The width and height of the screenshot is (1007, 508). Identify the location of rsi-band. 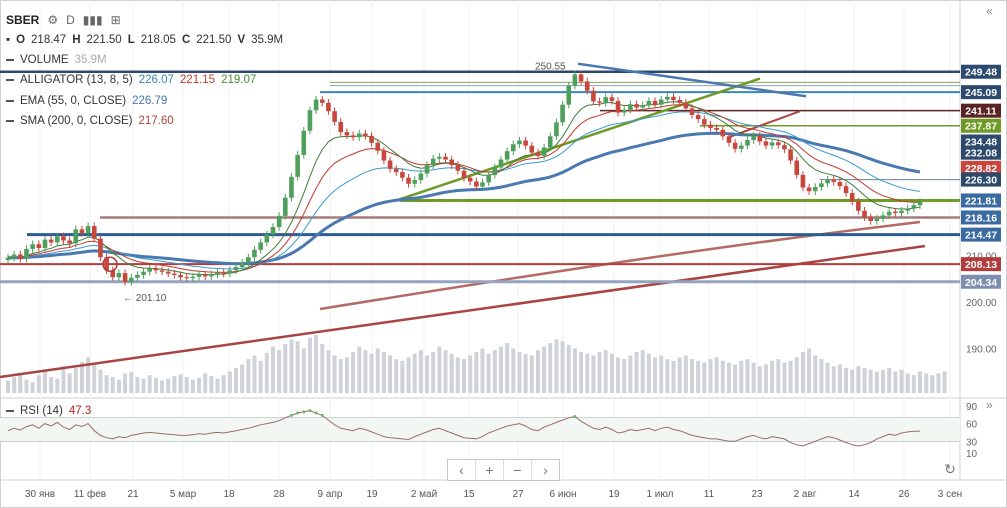
(480, 429).